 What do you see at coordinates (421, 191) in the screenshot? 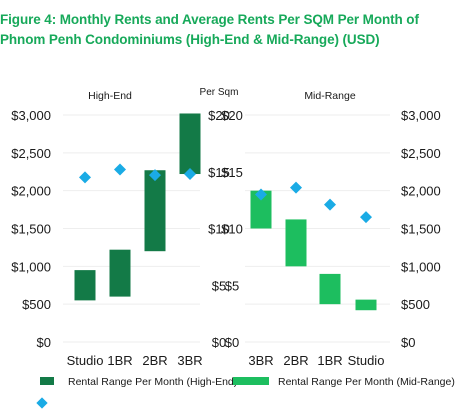
I see `mid-range-rent-tick-label: $2,000` at bounding box center [421, 191].